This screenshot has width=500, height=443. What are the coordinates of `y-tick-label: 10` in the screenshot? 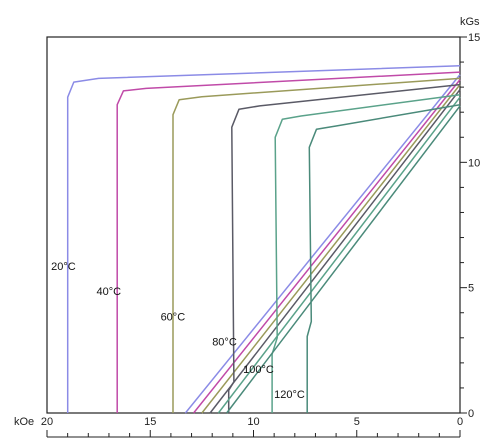 It's located at (474, 163).